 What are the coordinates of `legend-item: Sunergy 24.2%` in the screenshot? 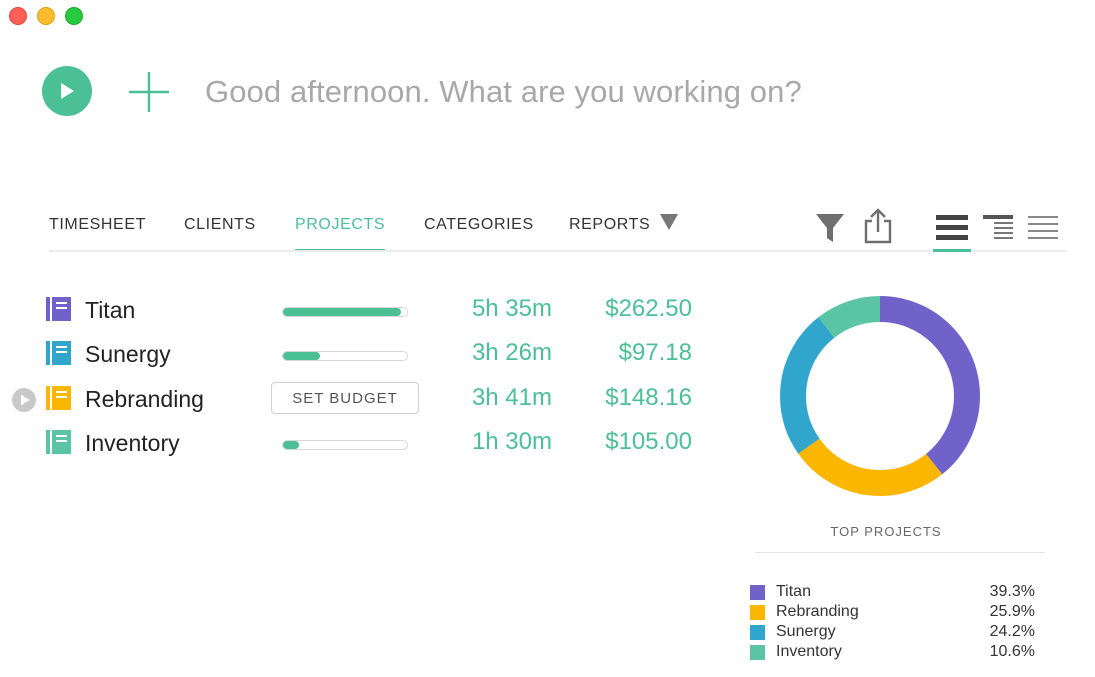 It's located at (892, 632).